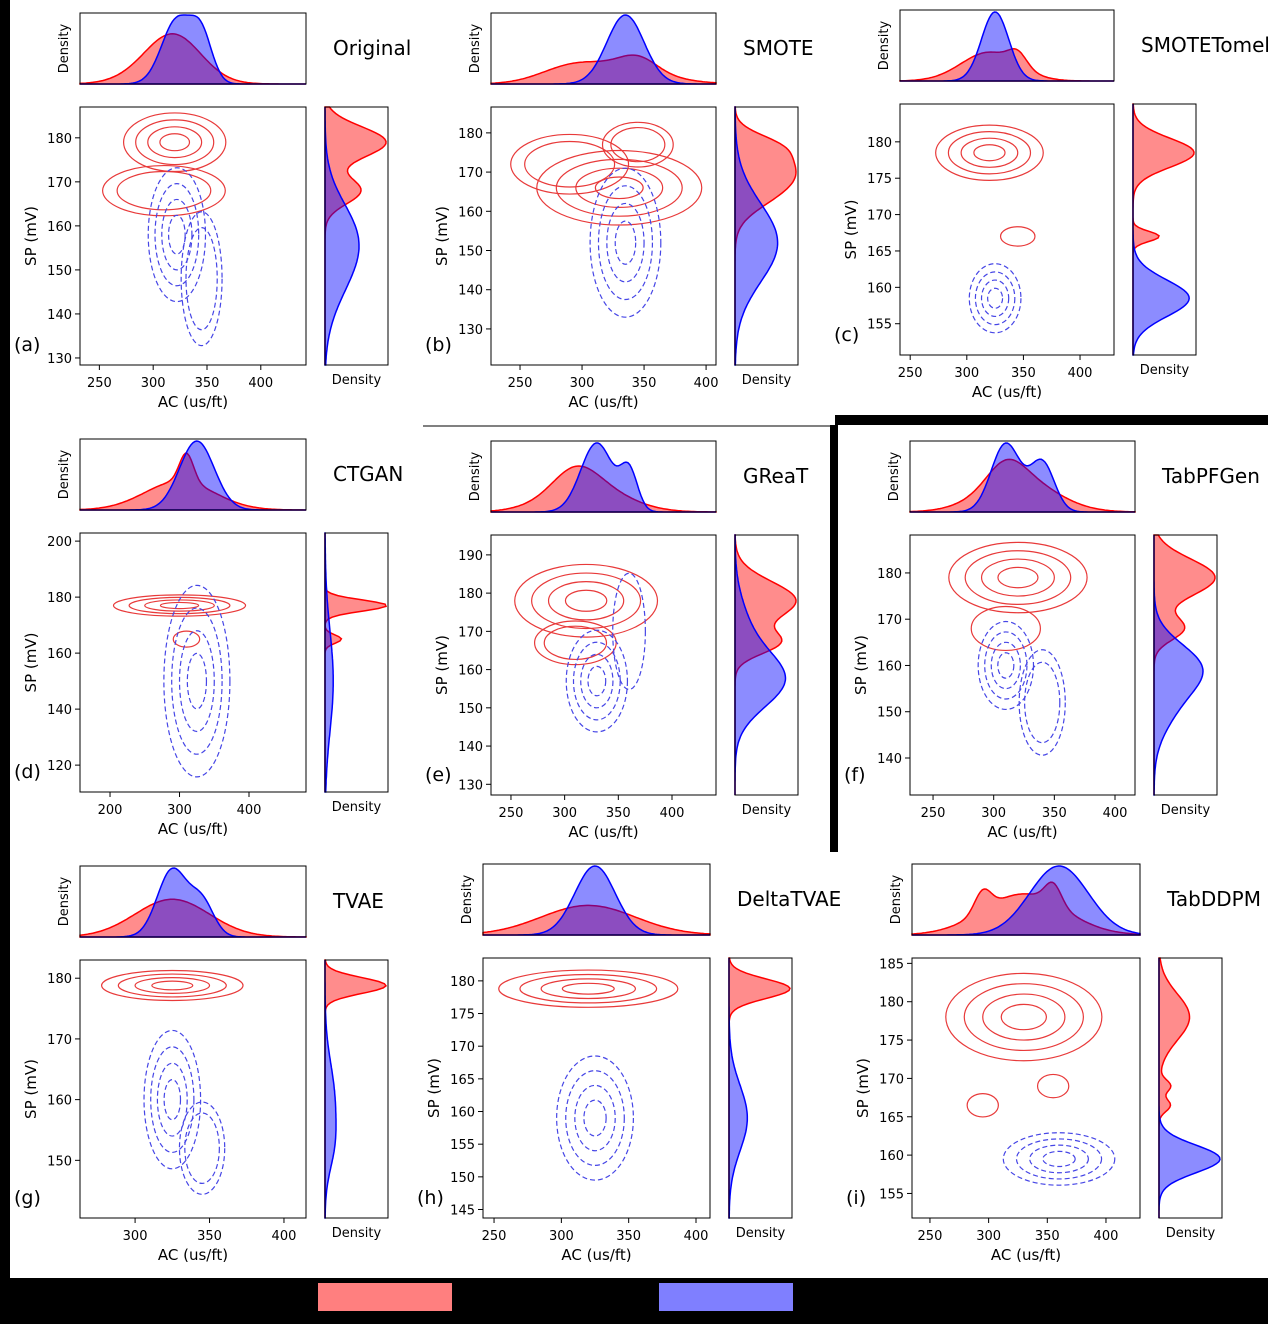 The image size is (1268, 1328). What do you see at coordinates (59, 542) in the screenshot?
I see `y-tick-label: 200` at bounding box center [59, 542].